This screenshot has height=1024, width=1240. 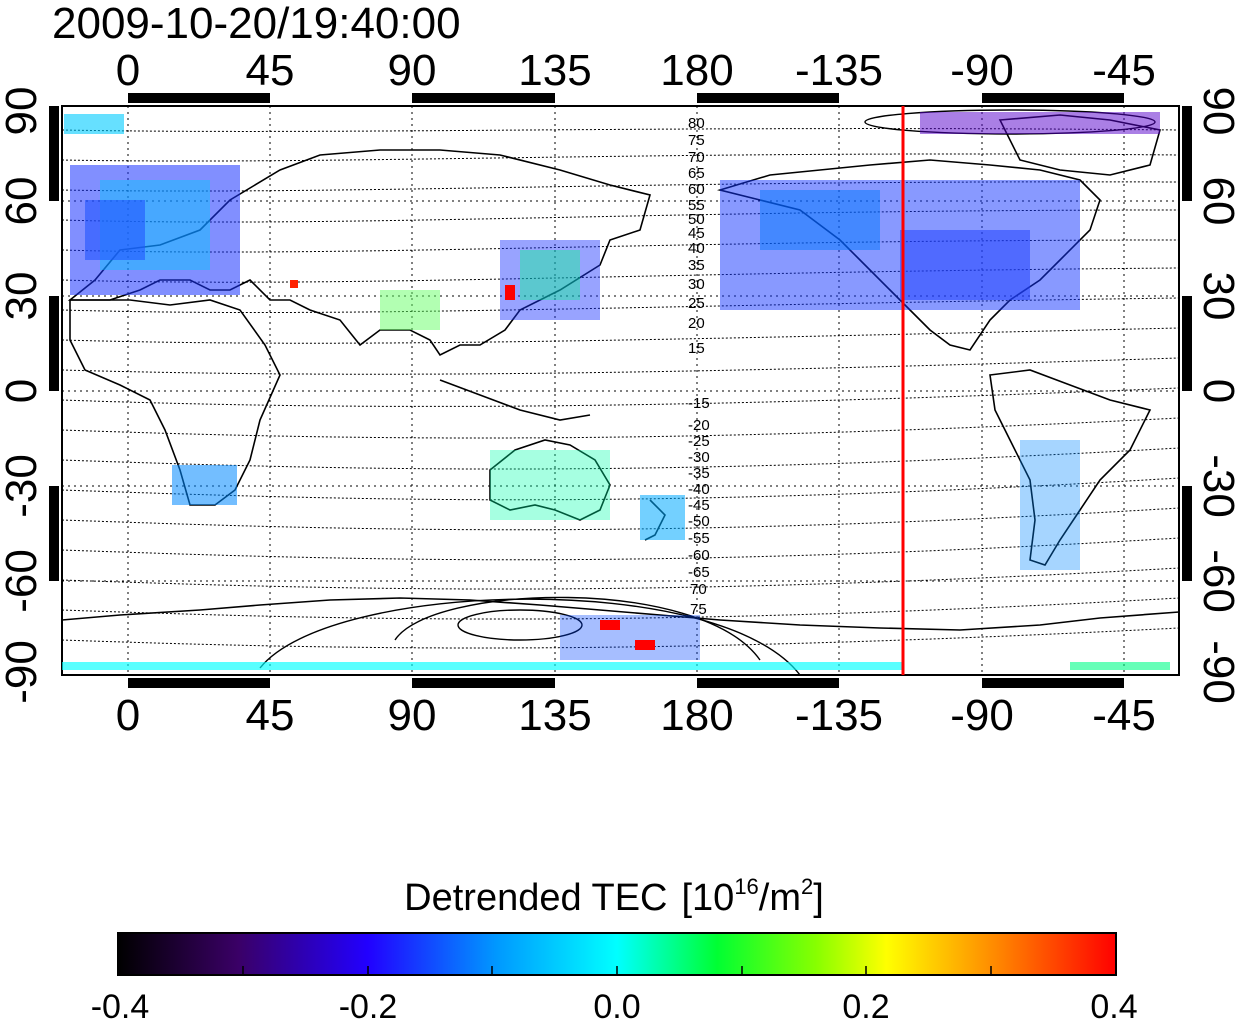 I want to click on contour-label: -35, so click(x=699, y=473).